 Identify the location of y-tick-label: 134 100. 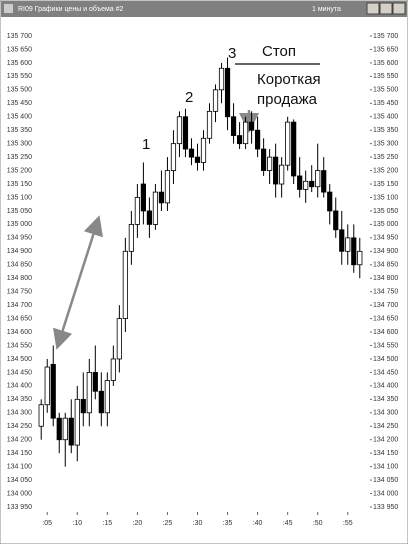
(19, 466).